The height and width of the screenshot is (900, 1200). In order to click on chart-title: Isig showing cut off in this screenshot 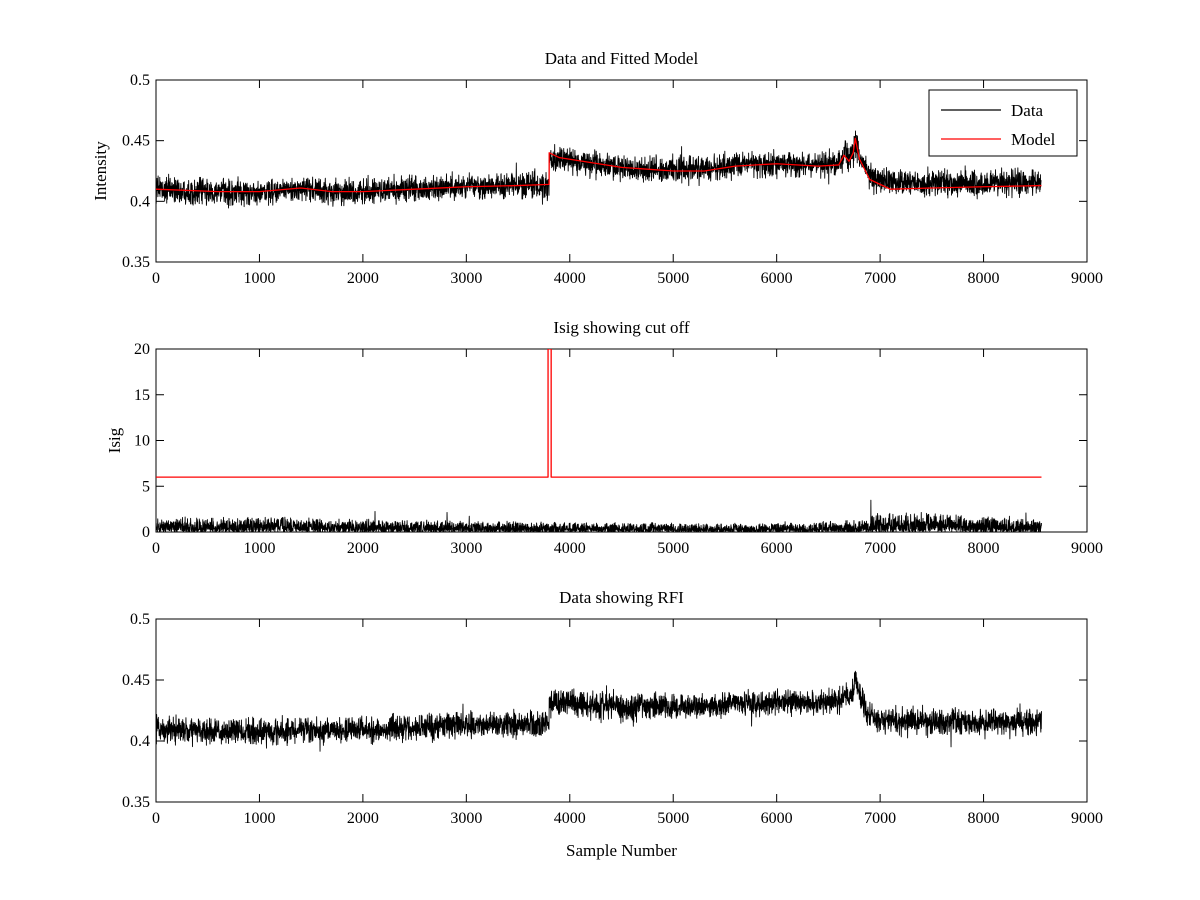, I will do `click(621, 327)`.